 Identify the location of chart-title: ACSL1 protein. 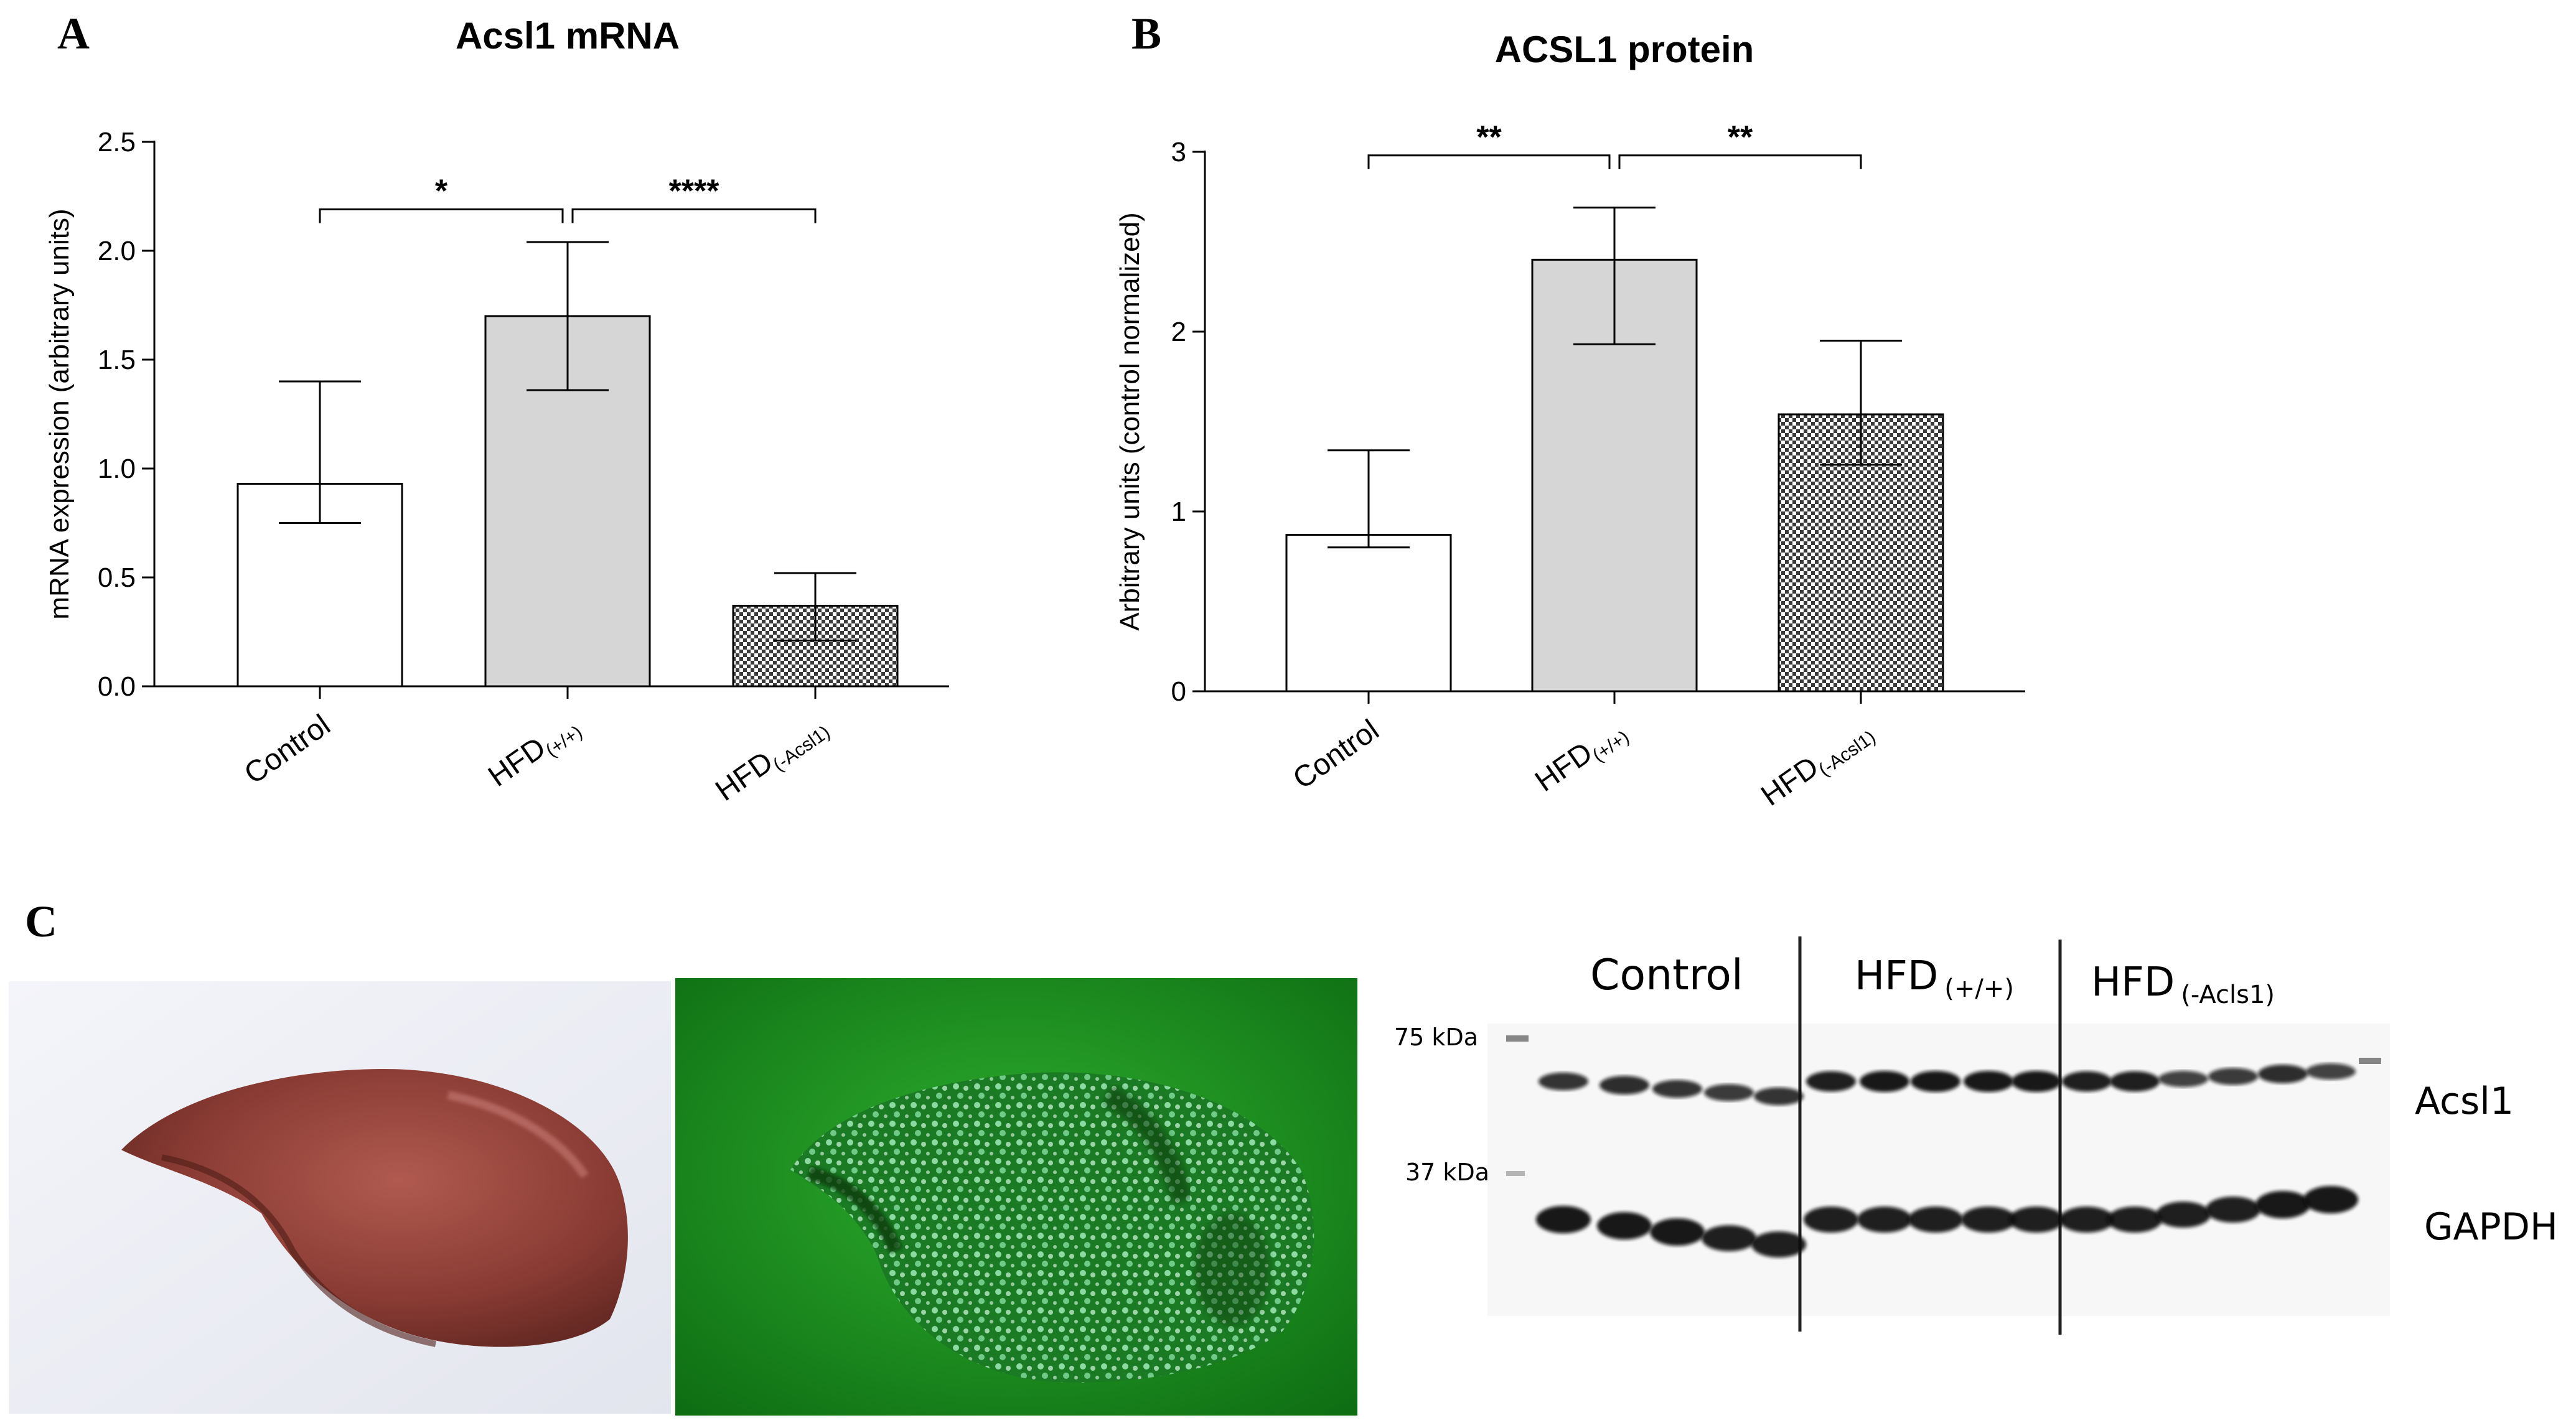
(1624, 49).